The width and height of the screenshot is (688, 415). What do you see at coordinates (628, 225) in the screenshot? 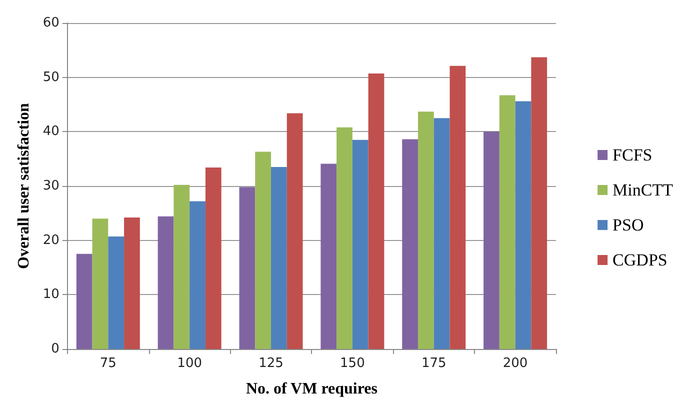
I see `legend-label: PSO` at bounding box center [628, 225].